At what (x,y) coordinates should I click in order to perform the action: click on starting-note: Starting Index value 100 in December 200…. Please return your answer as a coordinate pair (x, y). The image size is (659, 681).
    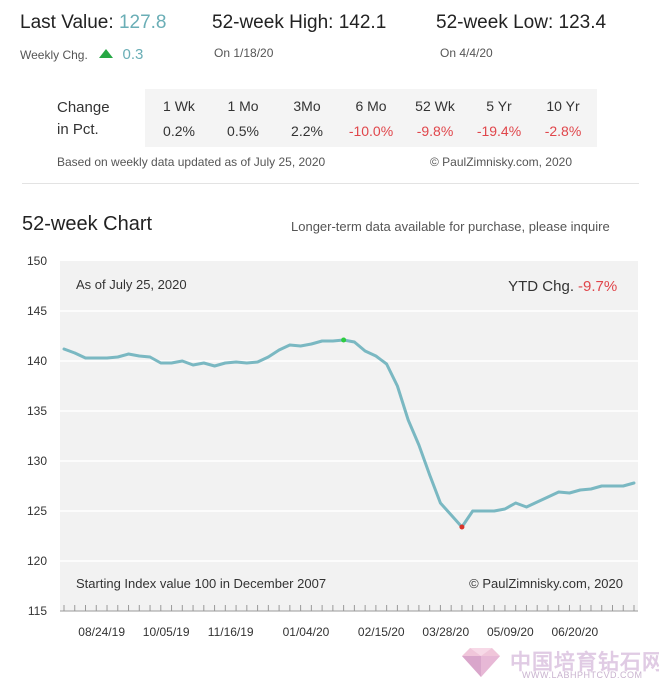
    Looking at the image, I should click on (201, 583).